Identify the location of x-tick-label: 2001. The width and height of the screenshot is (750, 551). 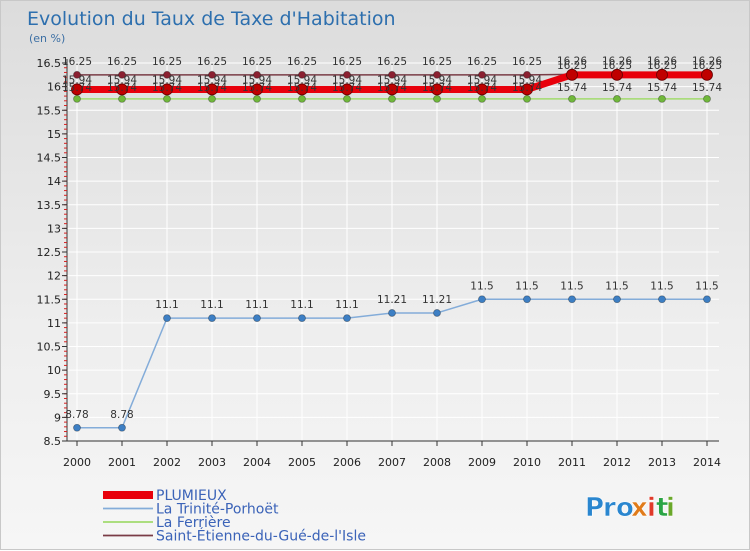
(122, 462).